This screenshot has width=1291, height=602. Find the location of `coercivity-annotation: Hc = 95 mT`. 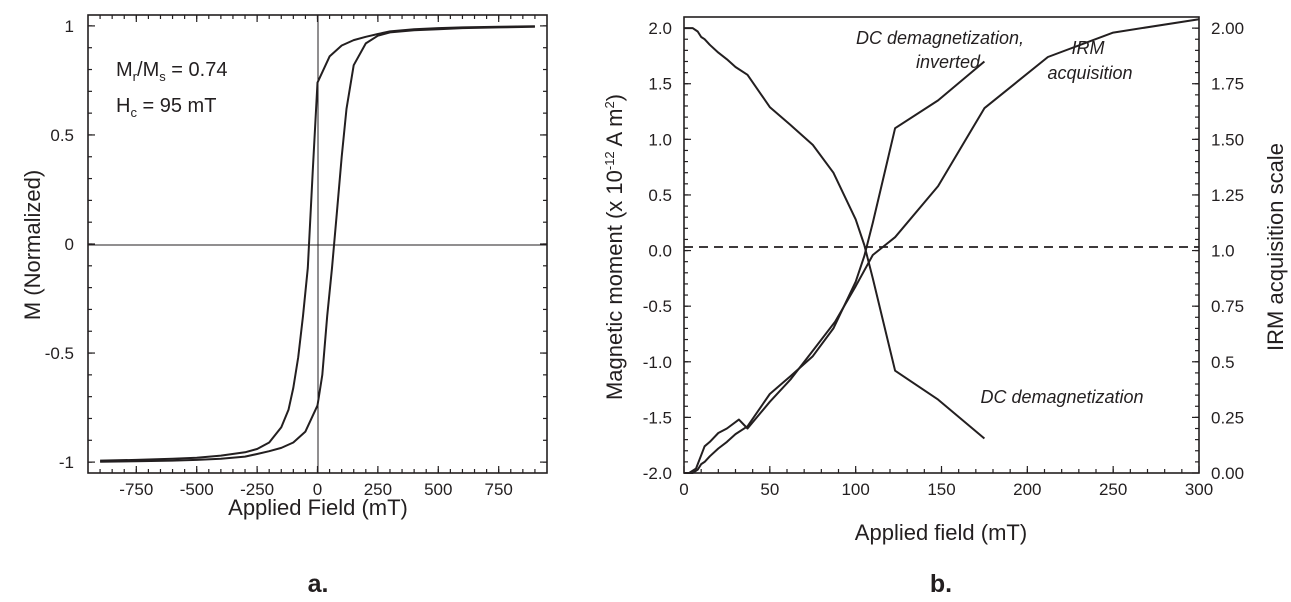

coercivity-annotation: Hc = 95 mT is located at coordinates (166, 107).